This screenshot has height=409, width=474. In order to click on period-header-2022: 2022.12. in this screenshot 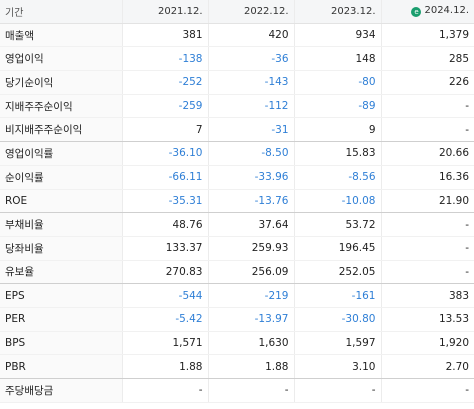, I will do `click(251, 12)`.